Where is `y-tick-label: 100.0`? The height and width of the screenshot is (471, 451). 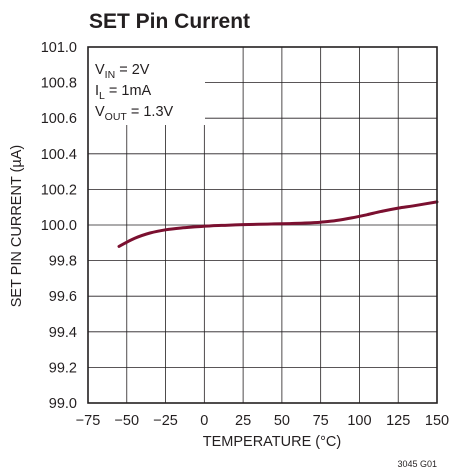
y-tick-label: 100.0 is located at coordinates (59, 226).